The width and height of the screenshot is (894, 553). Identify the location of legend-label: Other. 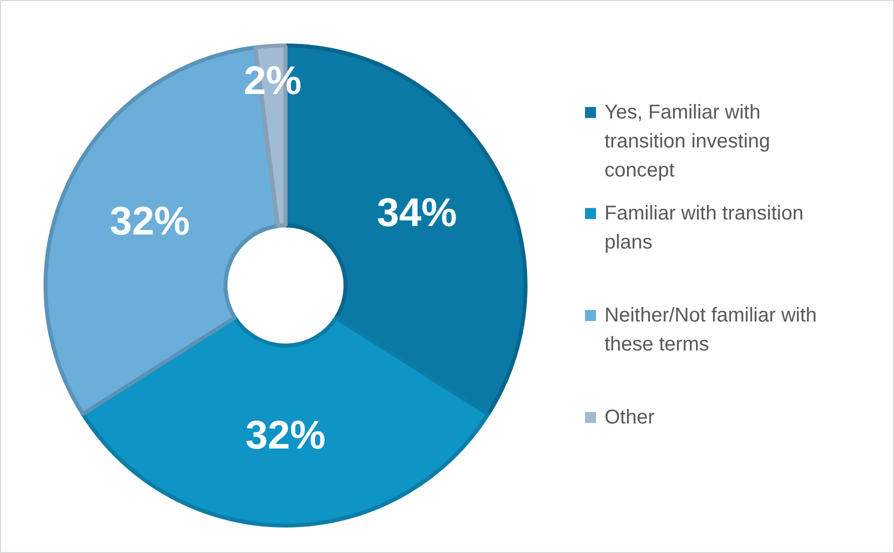
(629, 417).